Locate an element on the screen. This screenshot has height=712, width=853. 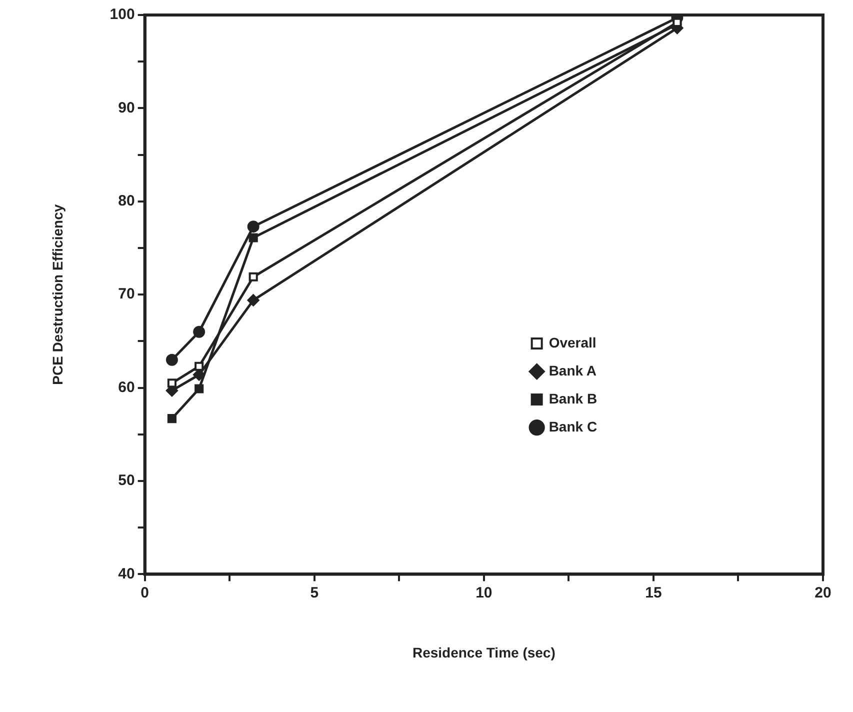
y-tick-label: 50 is located at coordinates (126, 481).